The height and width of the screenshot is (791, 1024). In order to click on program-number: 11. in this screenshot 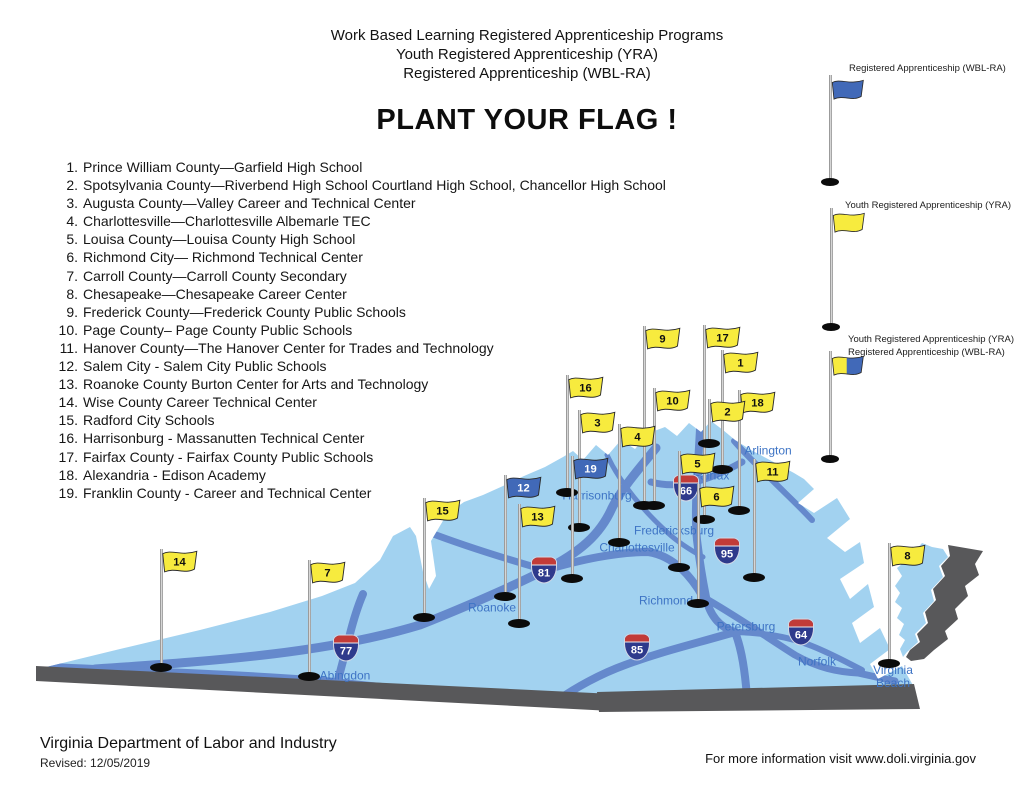, I will do `click(68, 347)`.